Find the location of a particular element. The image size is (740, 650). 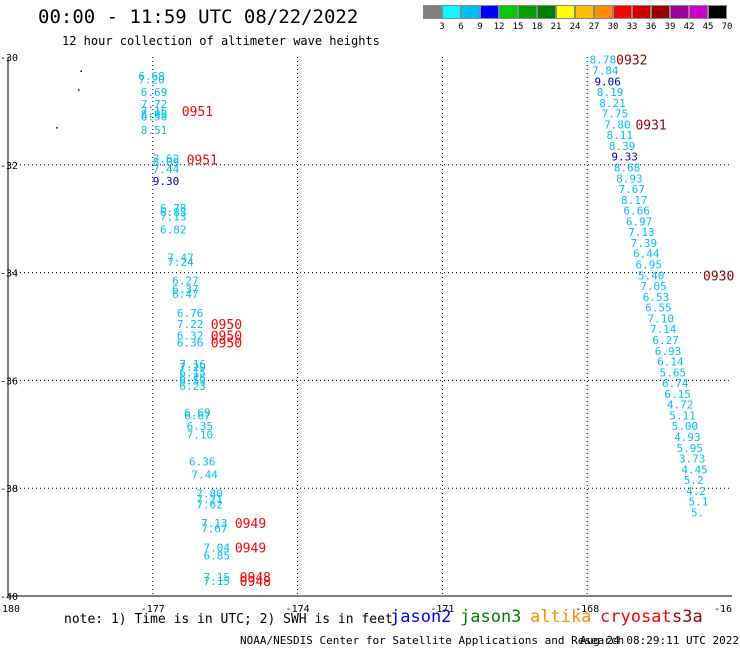

colorbar-label: 42 is located at coordinates (689, 27).